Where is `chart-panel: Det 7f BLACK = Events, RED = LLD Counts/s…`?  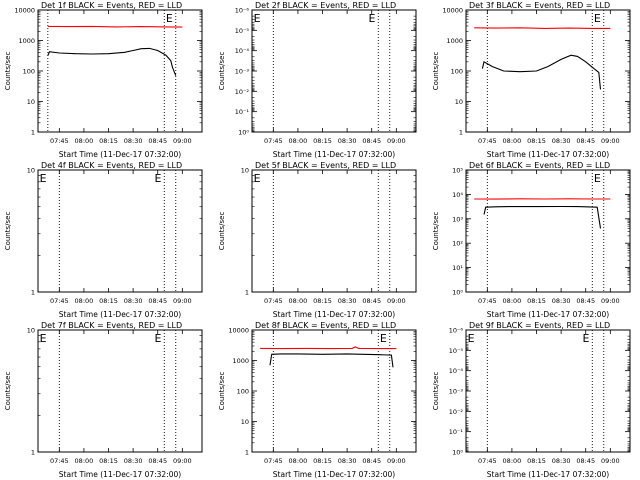
chart-panel: Det 7f BLACK = Events, RED = LLD Counts/s… is located at coordinates (103, 400).